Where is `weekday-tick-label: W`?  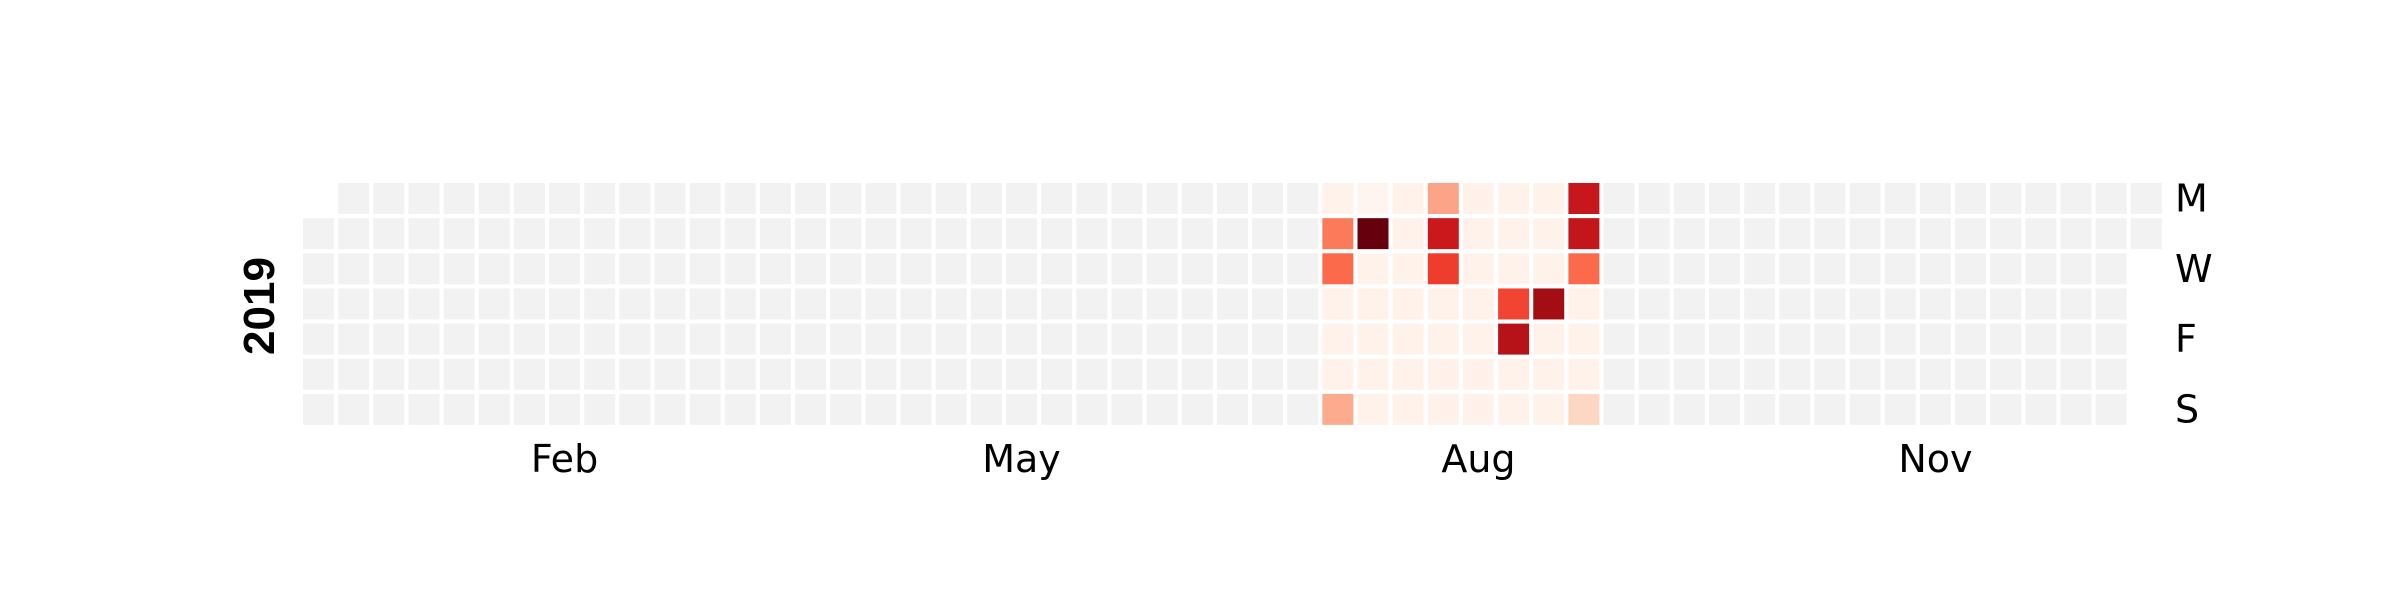
weekday-tick-label: W is located at coordinates (2194, 269).